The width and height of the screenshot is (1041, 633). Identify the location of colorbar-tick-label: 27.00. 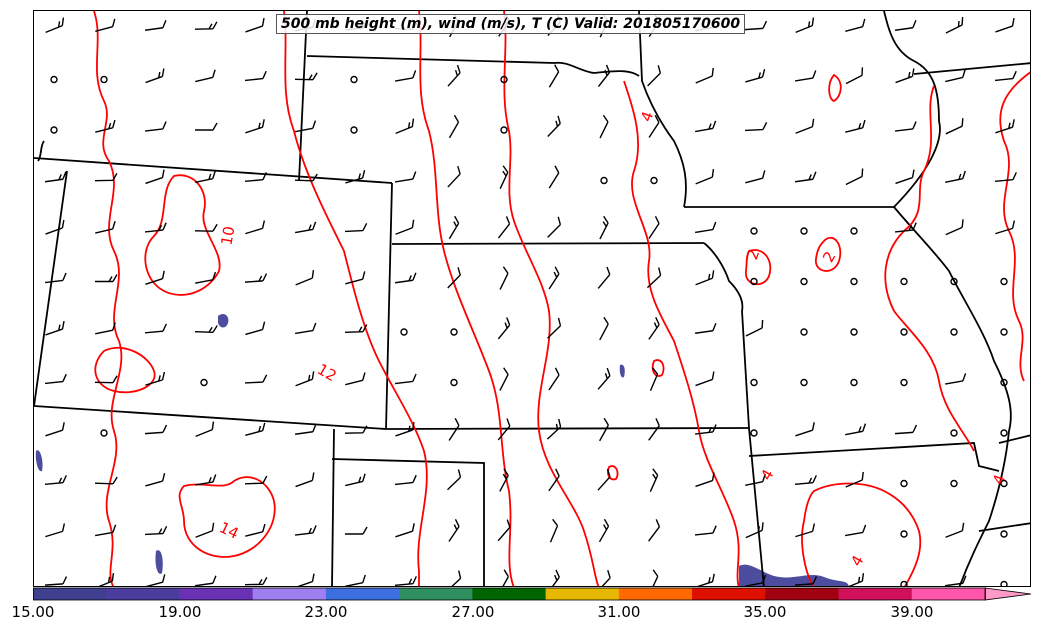
(473, 612).